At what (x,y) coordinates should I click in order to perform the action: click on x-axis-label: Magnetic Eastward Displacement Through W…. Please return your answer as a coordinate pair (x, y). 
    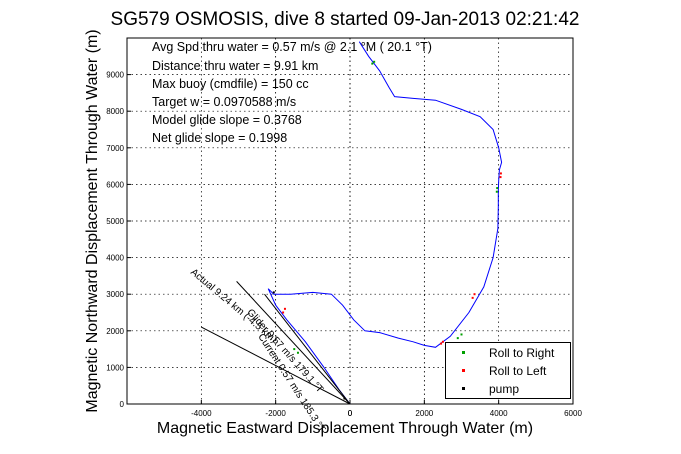
    Looking at the image, I should click on (345, 428).